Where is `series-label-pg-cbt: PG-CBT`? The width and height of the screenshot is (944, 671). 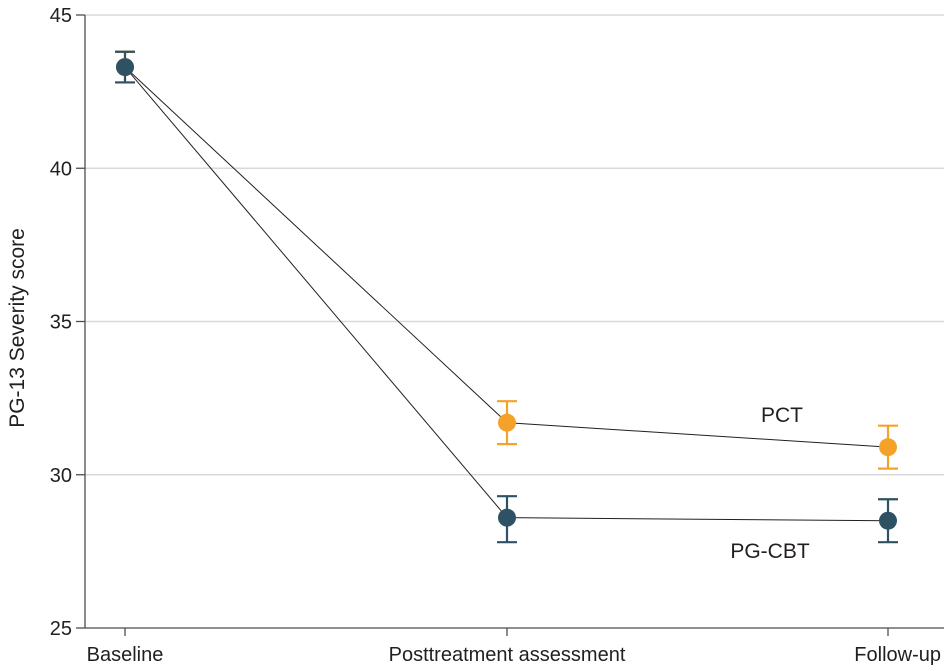 series-label-pg-cbt: PG-CBT is located at coordinates (770, 551).